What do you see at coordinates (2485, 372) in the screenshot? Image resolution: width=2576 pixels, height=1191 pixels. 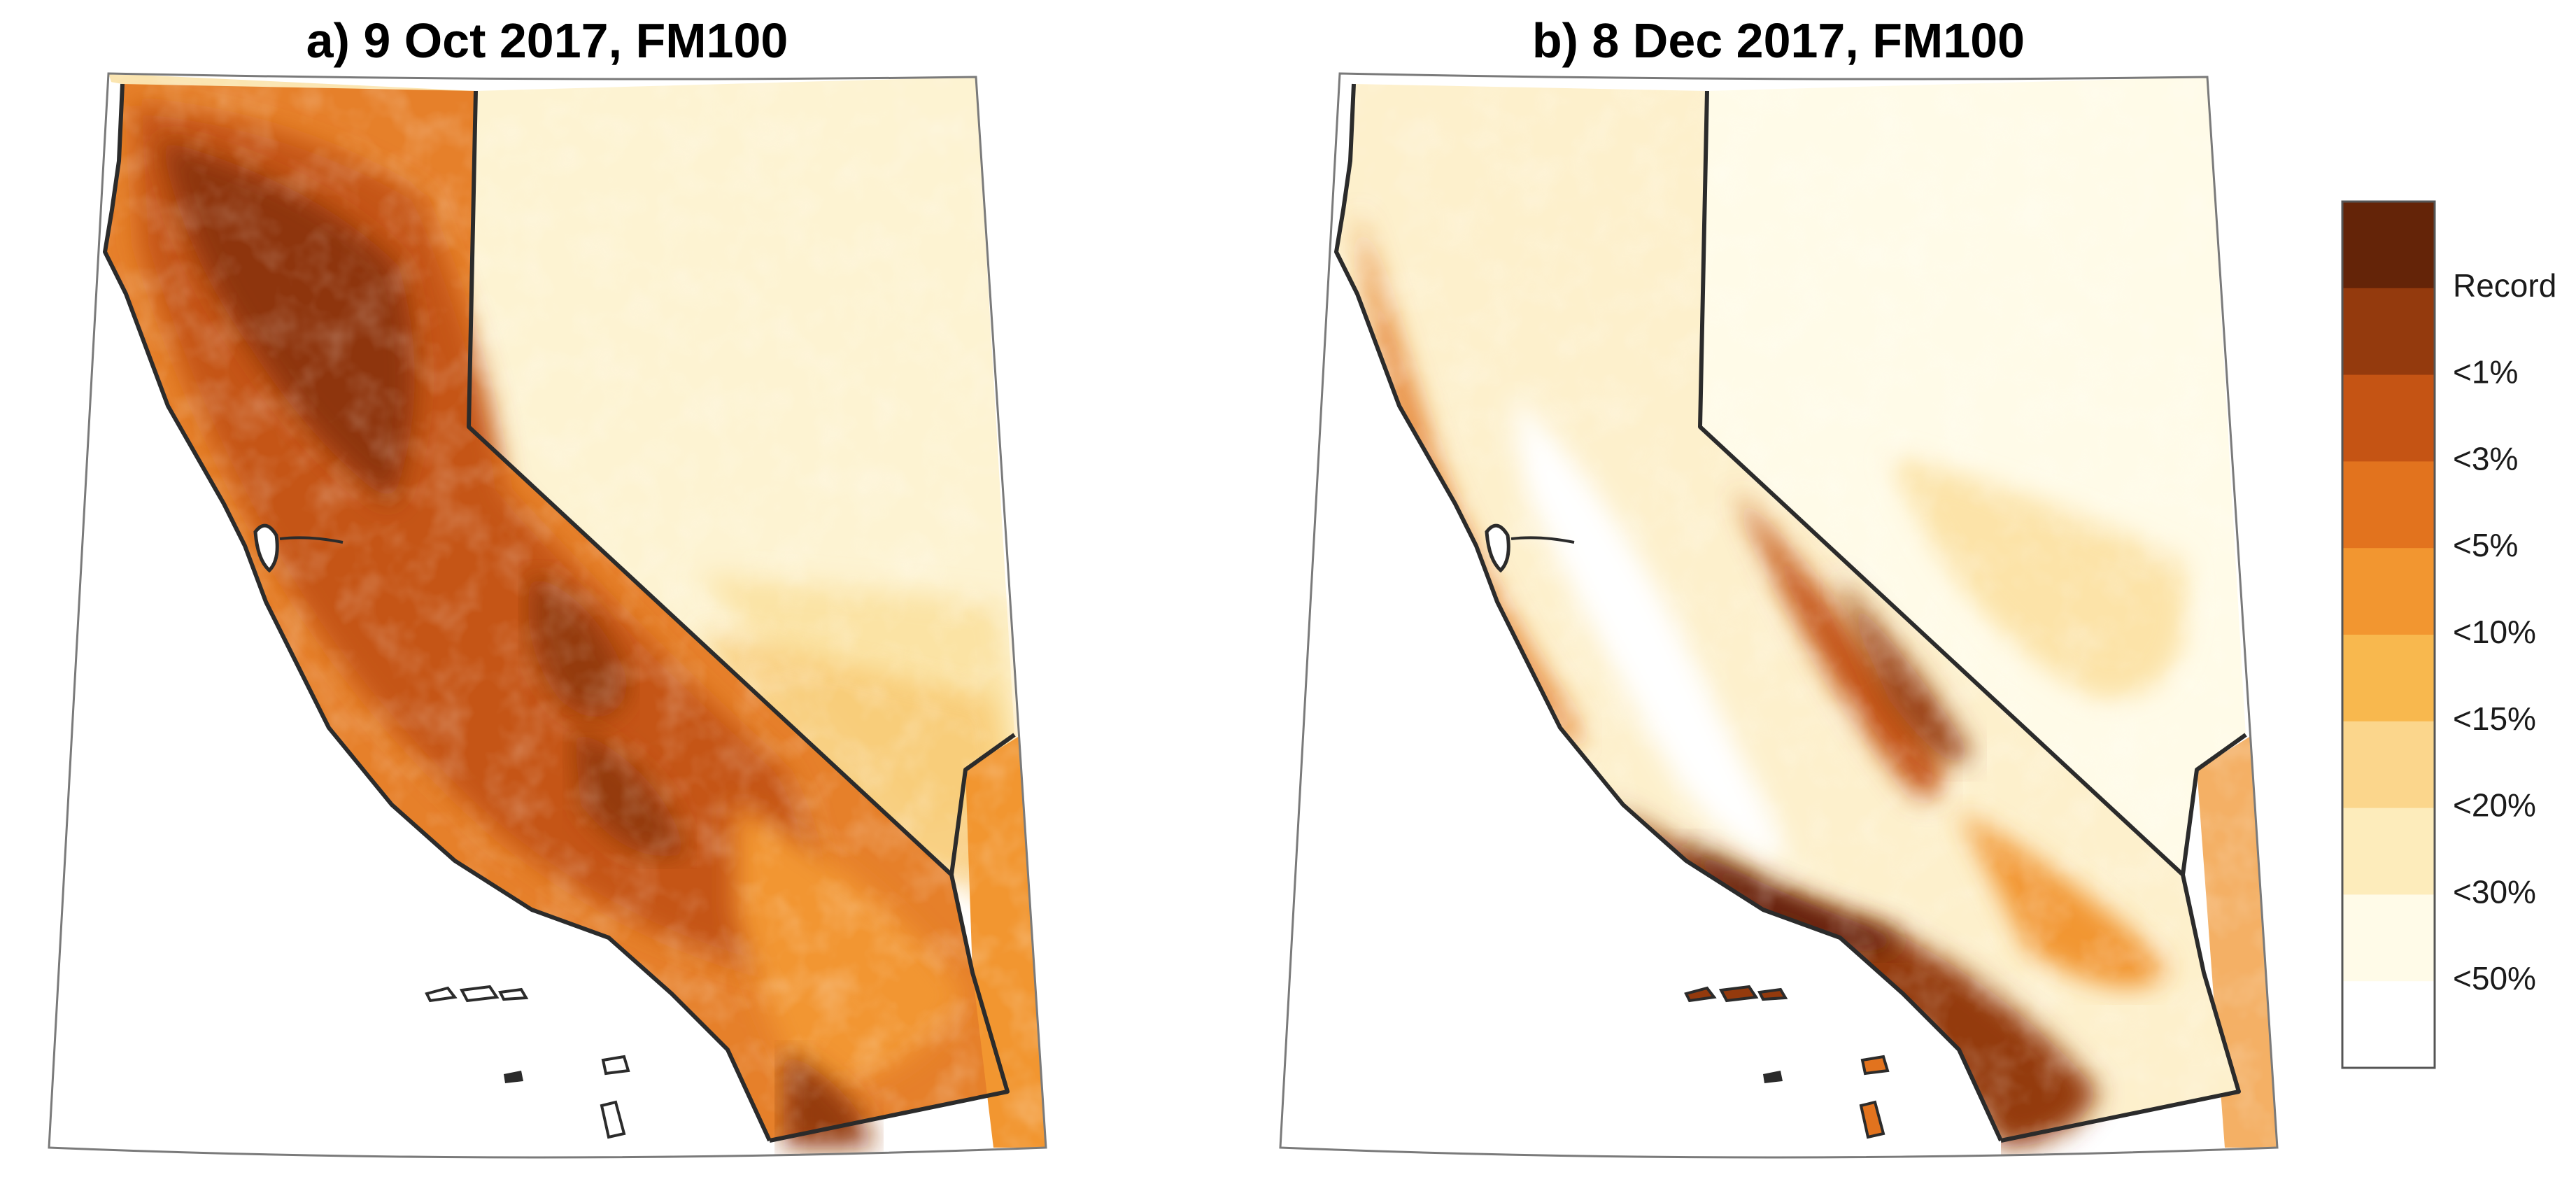 I see `colorbar-label: <1%` at bounding box center [2485, 372].